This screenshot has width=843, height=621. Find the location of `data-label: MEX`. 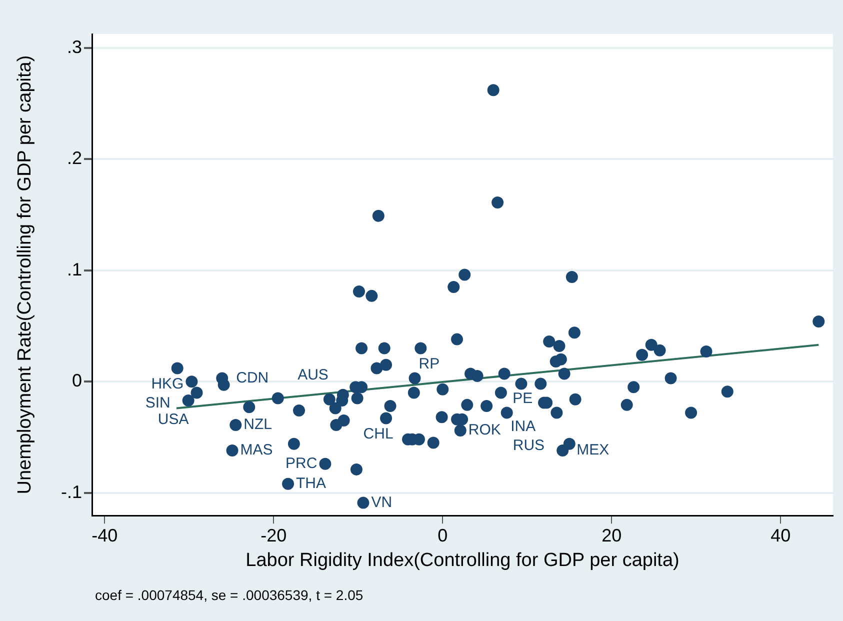

data-label: MEX is located at coordinates (593, 450).